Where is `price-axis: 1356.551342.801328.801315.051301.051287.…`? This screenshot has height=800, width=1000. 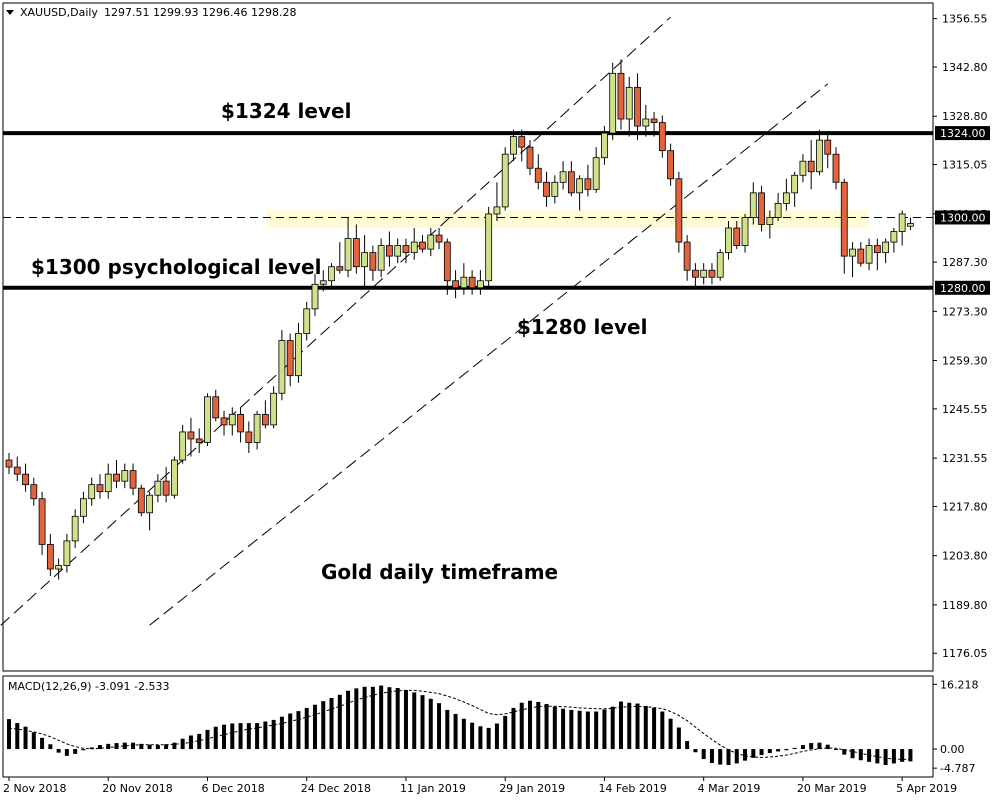
price-axis: 1356.551342.801328.801315.051301.051287.… is located at coordinates (961, 336).